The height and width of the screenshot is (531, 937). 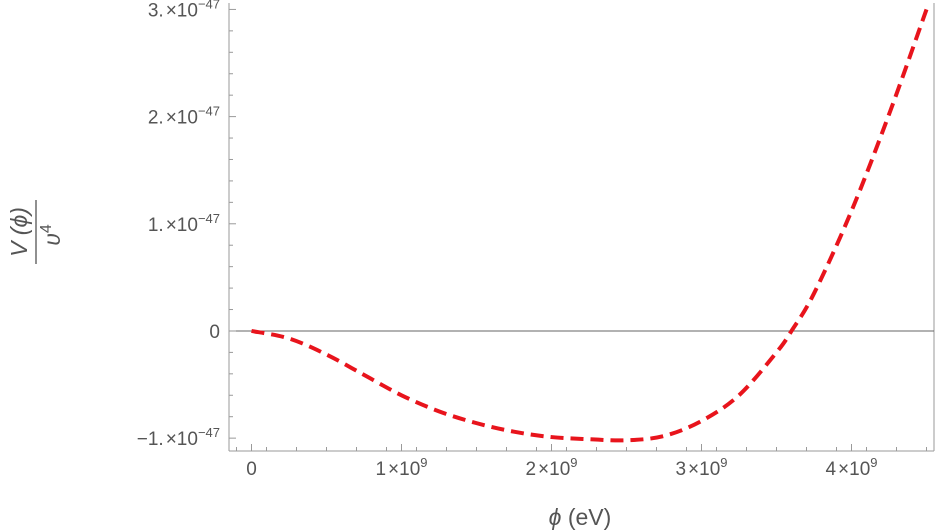 I want to click on x-tick-label: 3 ×10⁹, so click(x=701, y=467).